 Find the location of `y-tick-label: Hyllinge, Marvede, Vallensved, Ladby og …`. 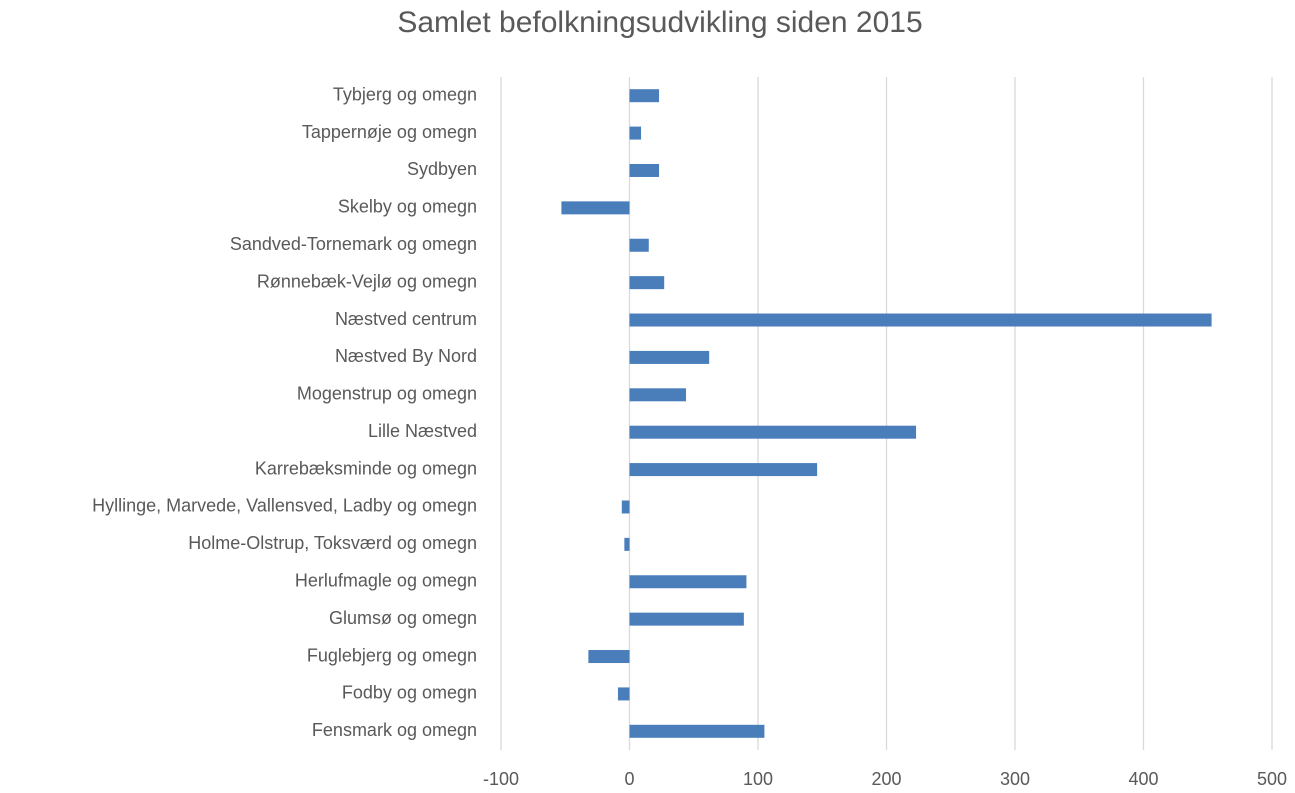

y-tick-label: Hyllinge, Marvede, Vallensved, Ladby og … is located at coordinates (284, 506).